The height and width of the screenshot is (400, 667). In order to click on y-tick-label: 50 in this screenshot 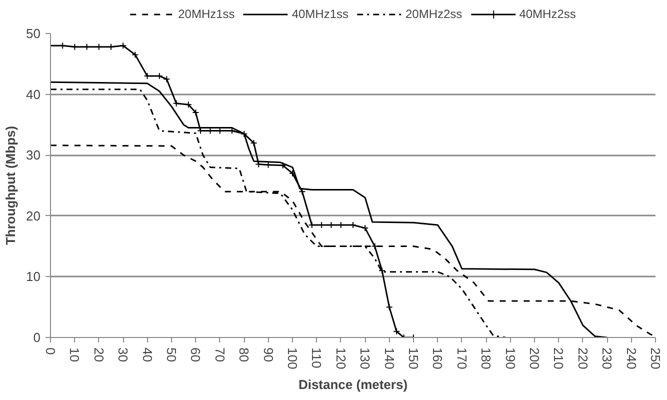, I will do `click(33, 33)`.